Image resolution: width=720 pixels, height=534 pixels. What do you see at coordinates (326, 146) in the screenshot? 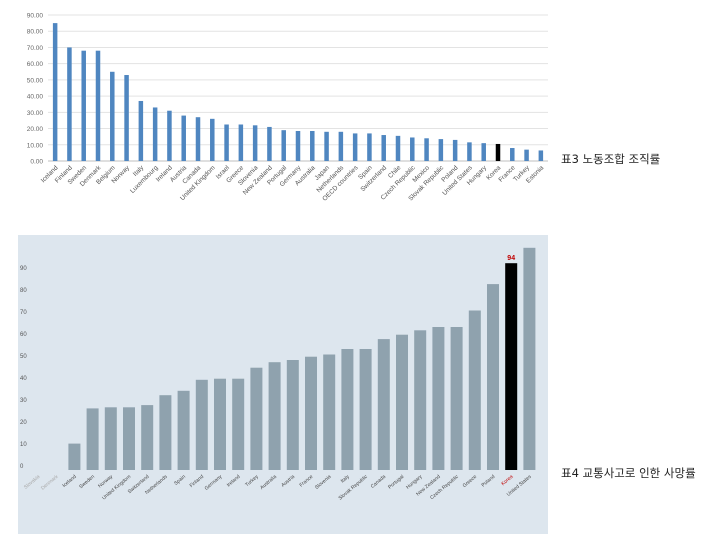
I see `bar-japan` at bounding box center [326, 146].